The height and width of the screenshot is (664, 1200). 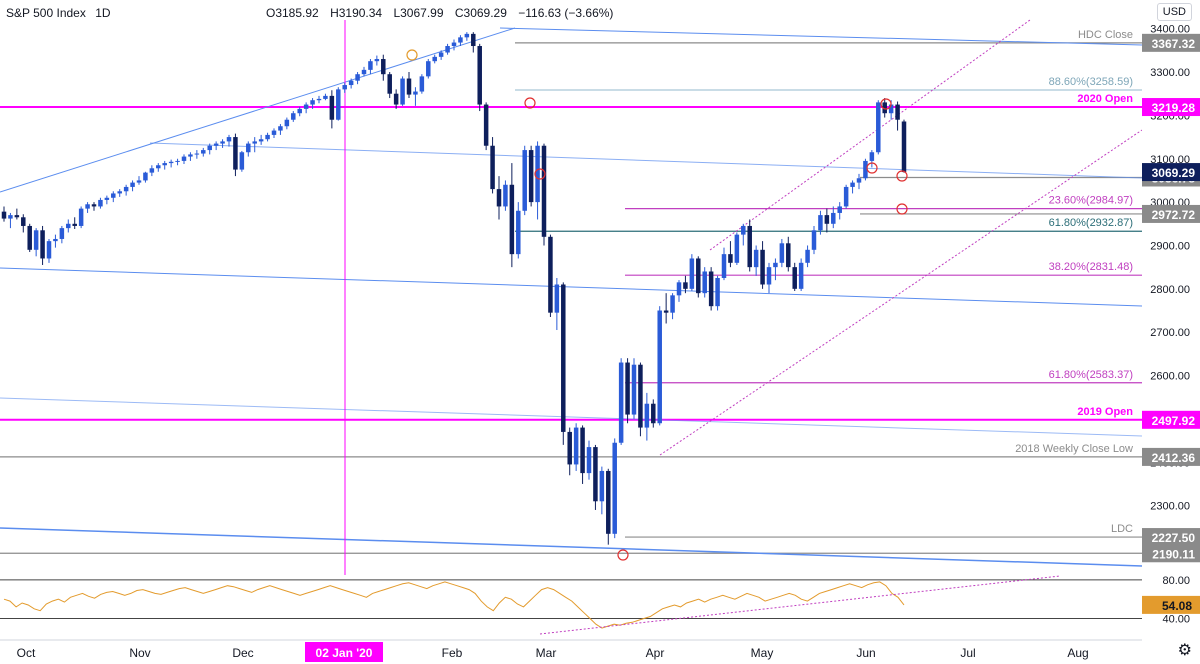 What do you see at coordinates (1091, 82) in the screenshot?
I see `level-label-1: 88.60%(3258.59)` at bounding box center [1091, 82].